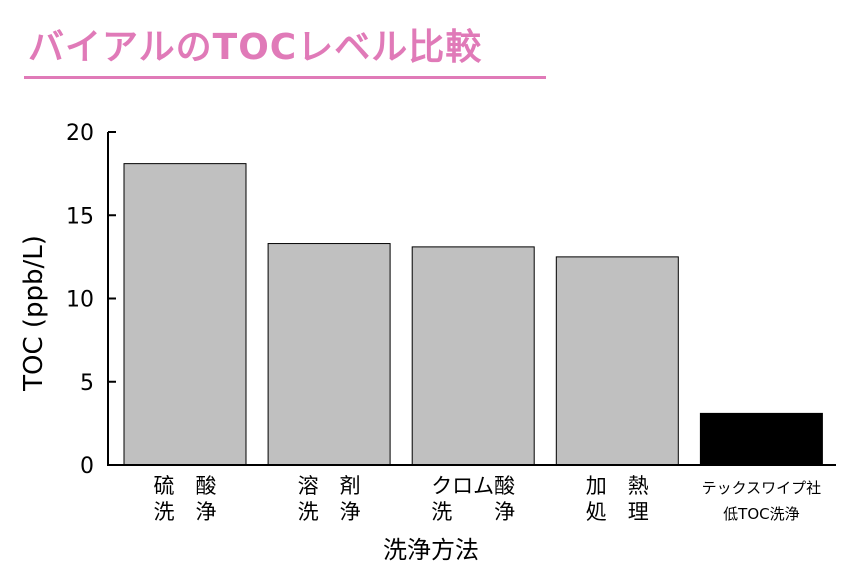  What do you see at coordinates (80, 216) in the screenshot?
I see `y-tick-label-15: 15` at bounding box center [80, 216].